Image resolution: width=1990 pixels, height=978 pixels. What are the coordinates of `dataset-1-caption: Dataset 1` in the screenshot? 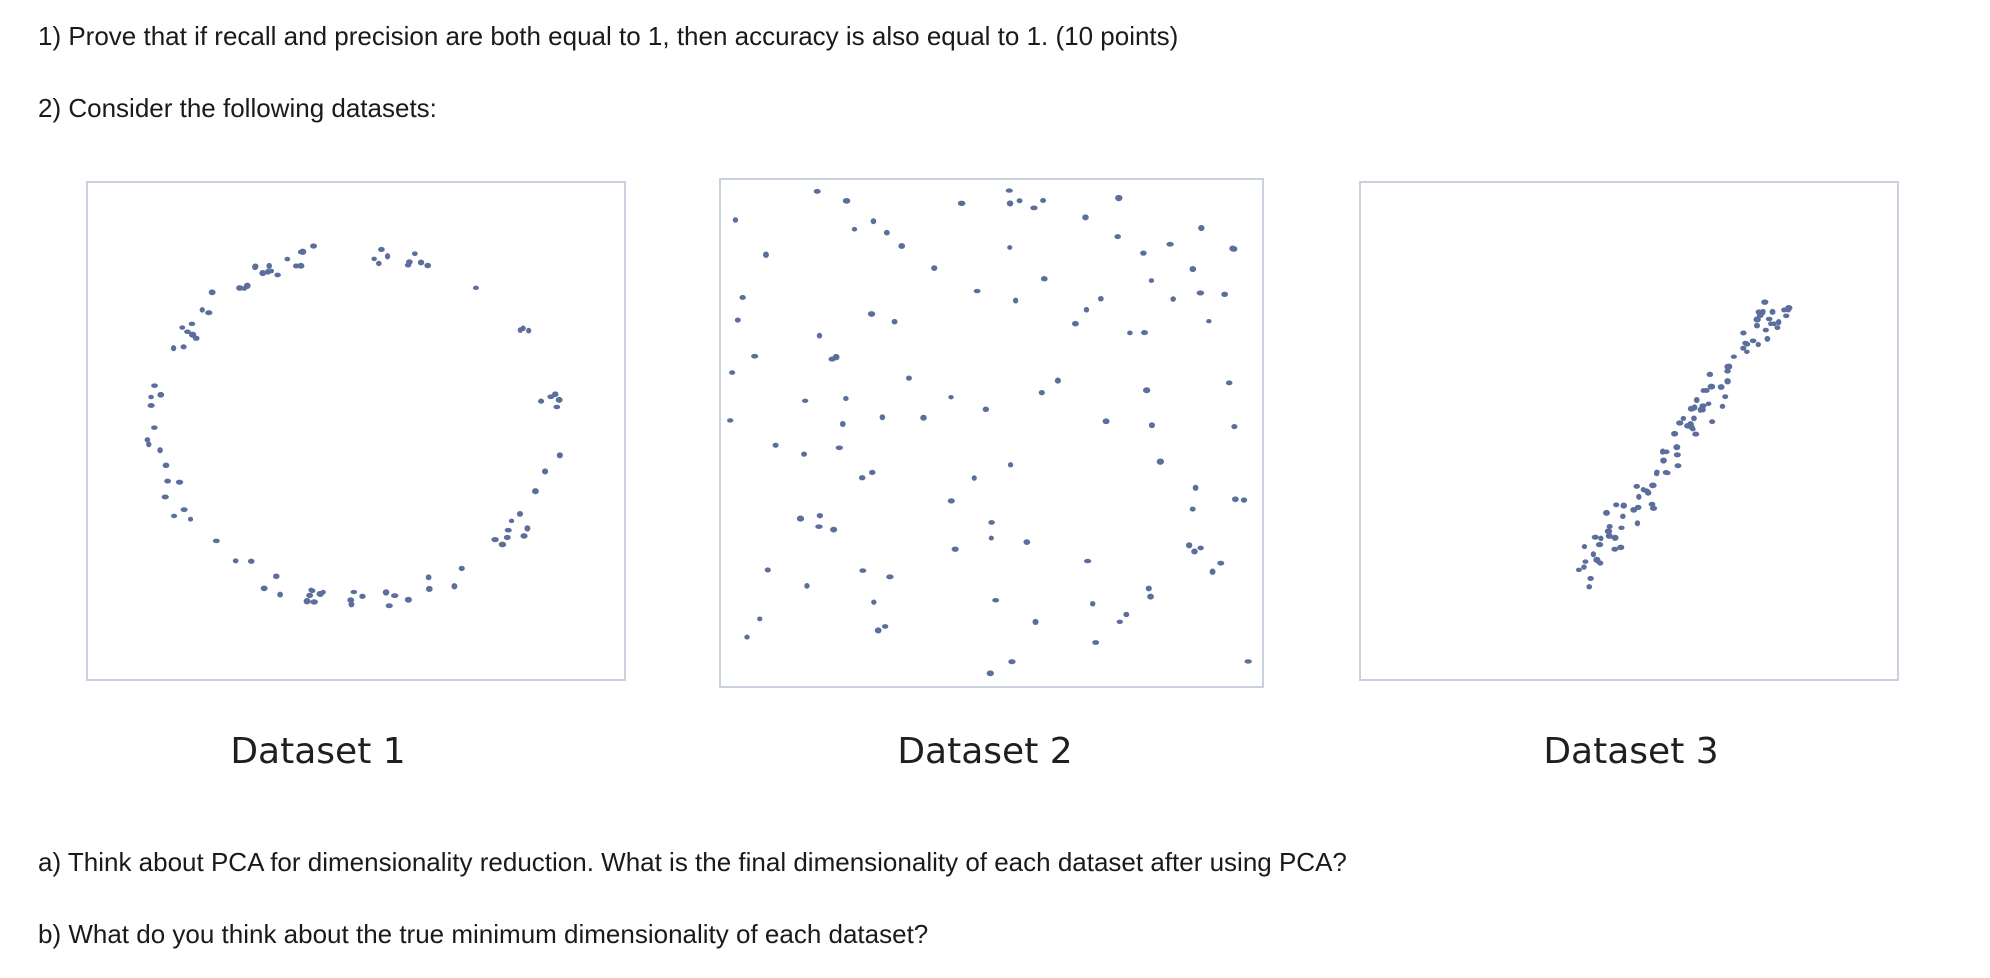 It's located at (318, 751).